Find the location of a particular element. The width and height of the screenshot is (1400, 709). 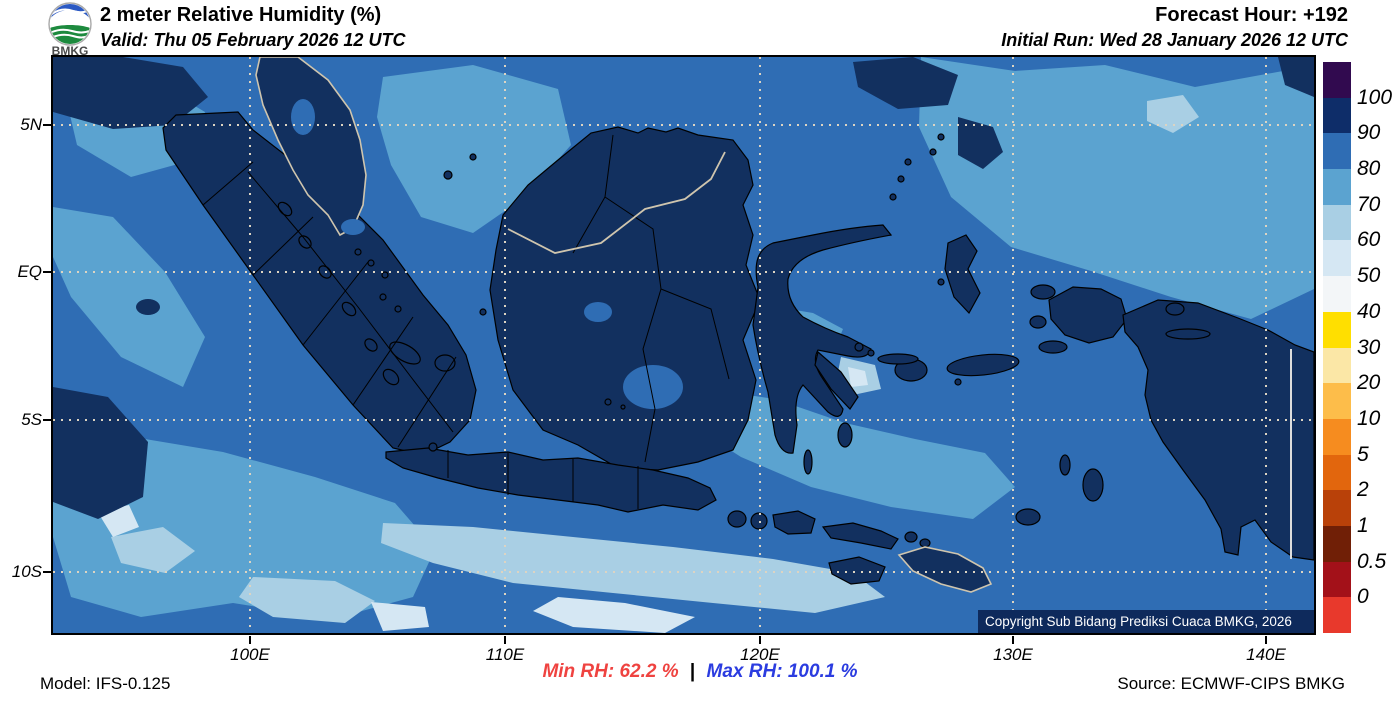

colorbar-labels: 100 90 80 70 60 50 40 30 20 10 5 2 1 0.5 0 is located at coordinates (1378, 347).